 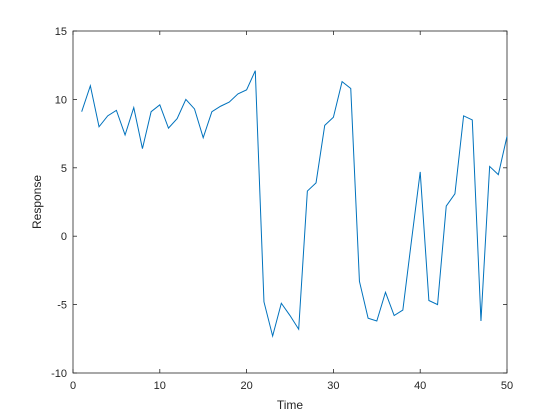 What do you see at coordinates (290, 405) in the screenshot?
I see `x-axis-label: Time` at bounding box center [290, 405].